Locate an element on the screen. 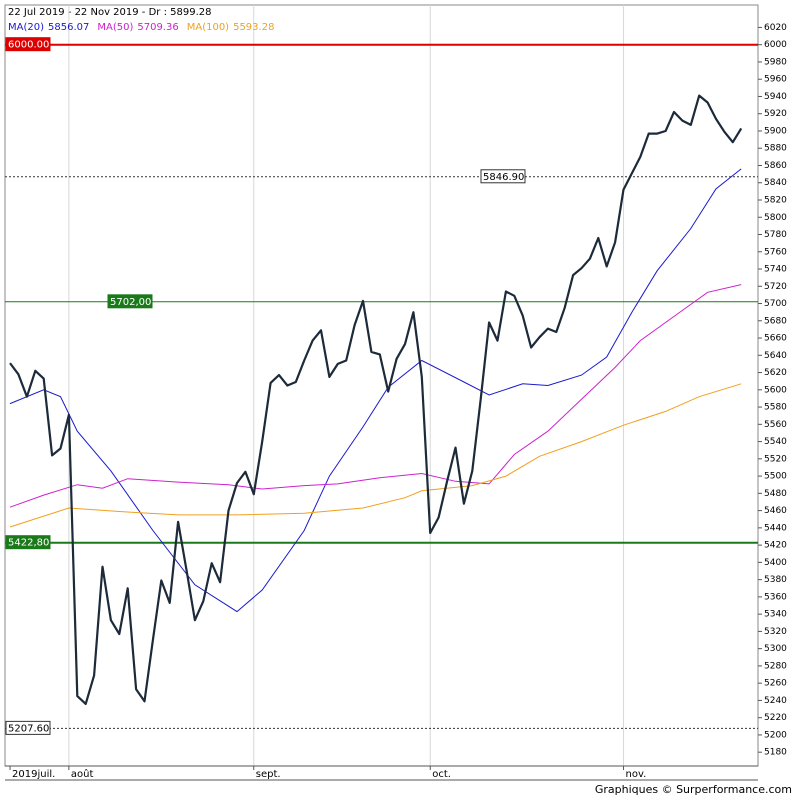 The image size is (800, 804). y-tick-label: 5740 is located at coordinates (775, 270).